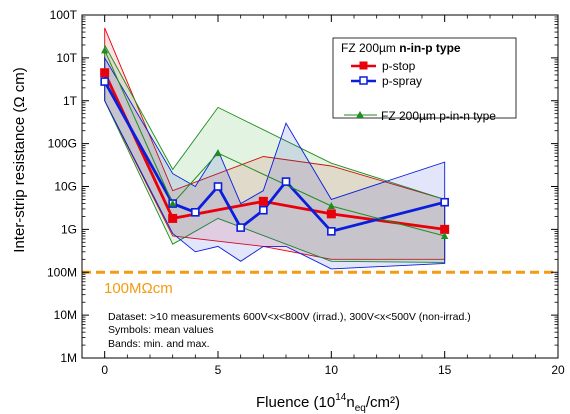 This screenshot has width=570, height=414. Describe the element at coordinates (399, 66) in the screenshot. I see `legend-label-p-stop: p-stop` at that location.